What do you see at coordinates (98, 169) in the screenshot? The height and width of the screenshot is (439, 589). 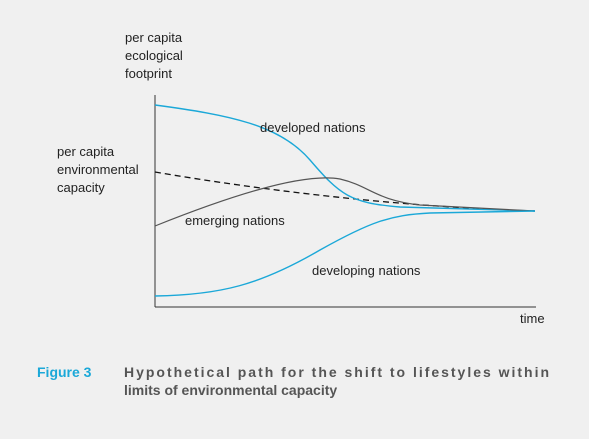 I see `capacity-label: environmental` at bounding box center [98, 169].